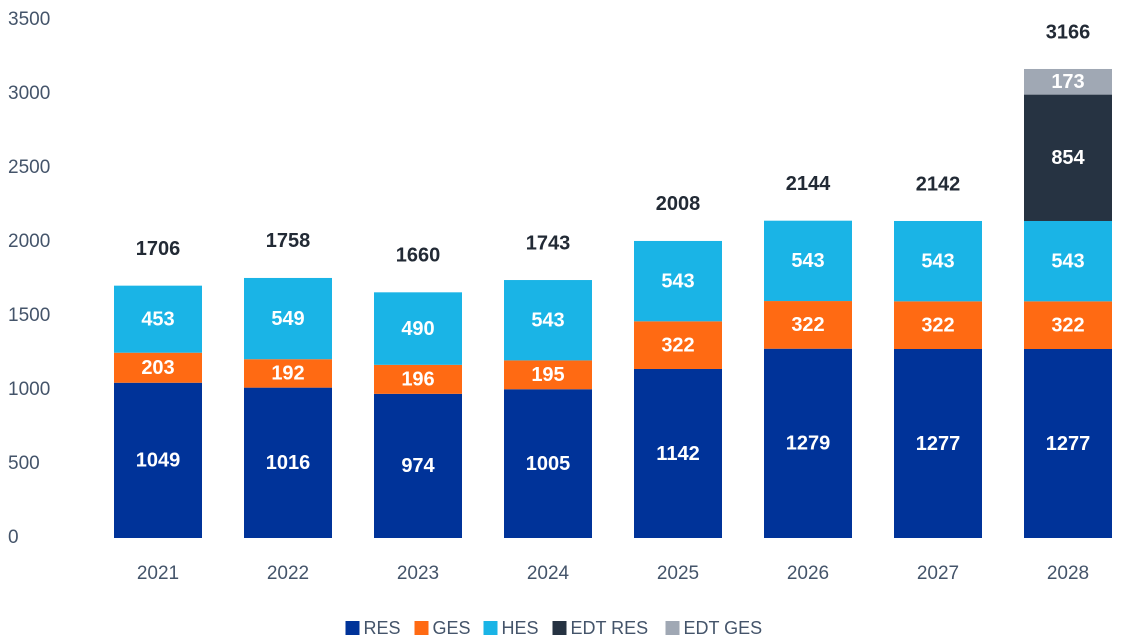 This screenshot has height=641, width=1124. What do you see at coordinates (382, 628) in the screenshot?
I see `legend-label: RES` at bounding box center [382, 628].